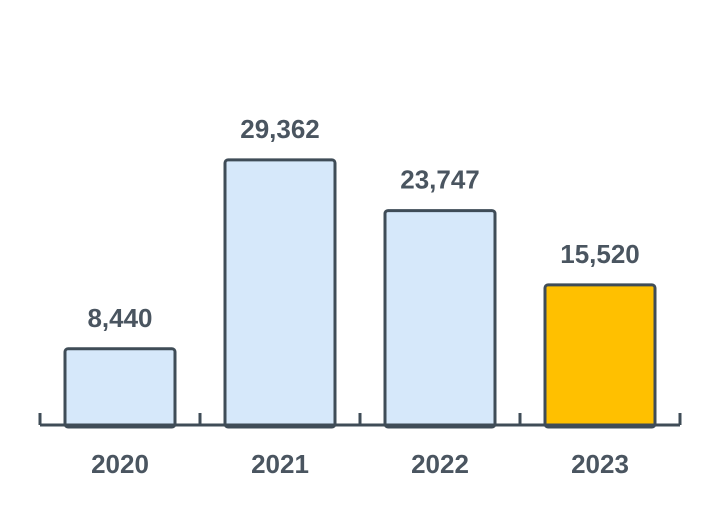 The width and height of the screenshot is (720, 510). What do you see at coordinates (280, 293) in the screenshot?
I see `bar-2021` at bounding box center [280, 293].